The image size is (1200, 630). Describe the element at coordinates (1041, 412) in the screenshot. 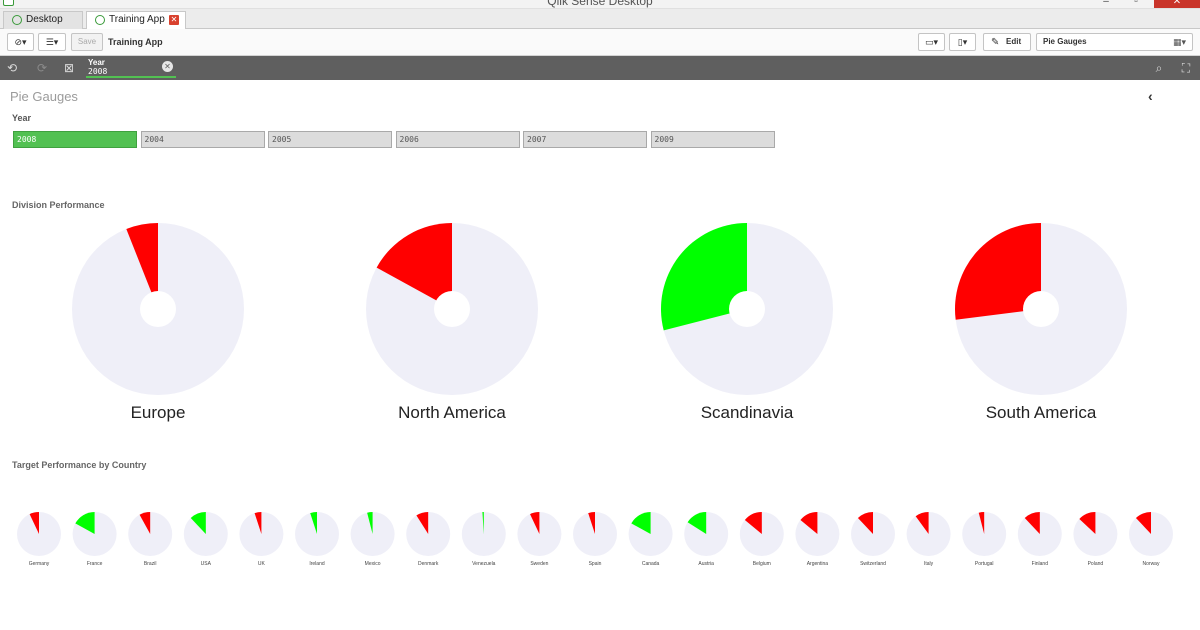

I see `division-label: South America` at that location.